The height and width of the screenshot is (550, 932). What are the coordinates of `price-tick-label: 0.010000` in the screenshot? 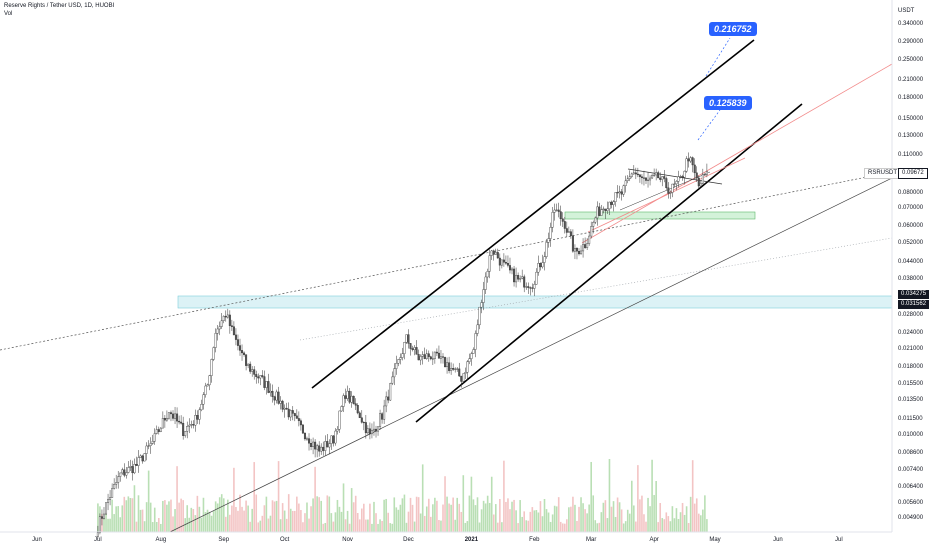 It's located at (911, 435).